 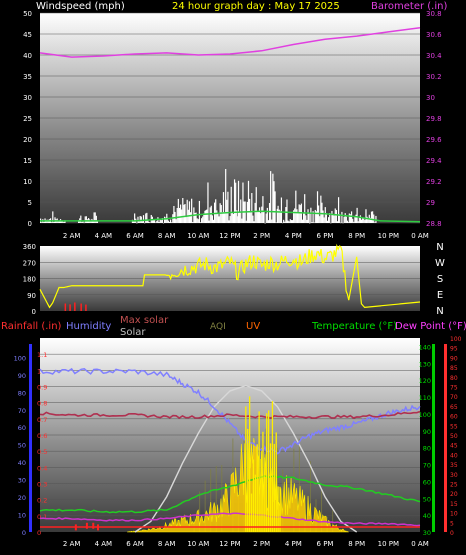 What do you see at coordinates (427, 432) in the screenshot?
I see `temperature-tick: 90` at bounding box center [427, 432].